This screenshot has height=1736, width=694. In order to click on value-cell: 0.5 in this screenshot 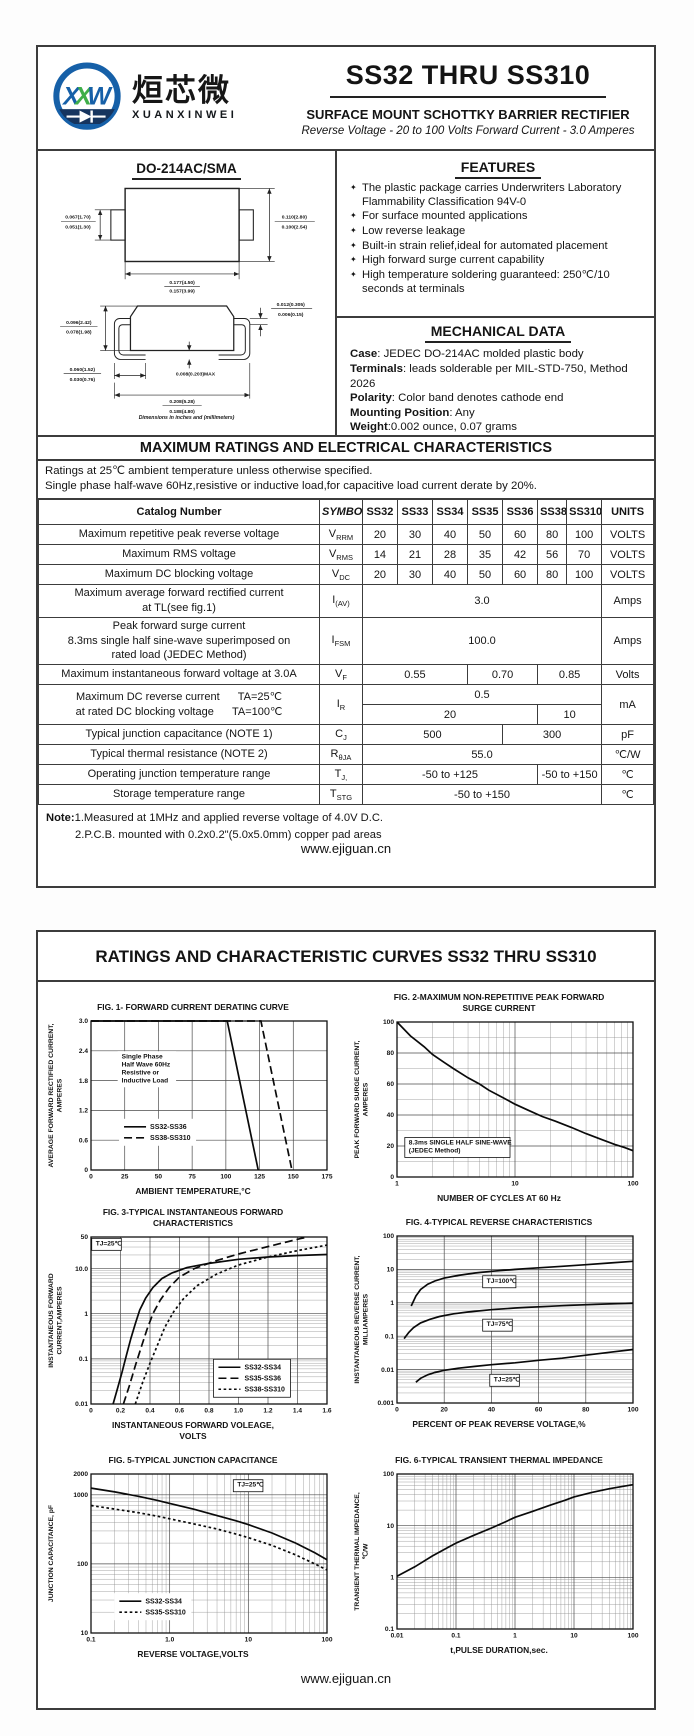, I will do `click(482, 695)`.